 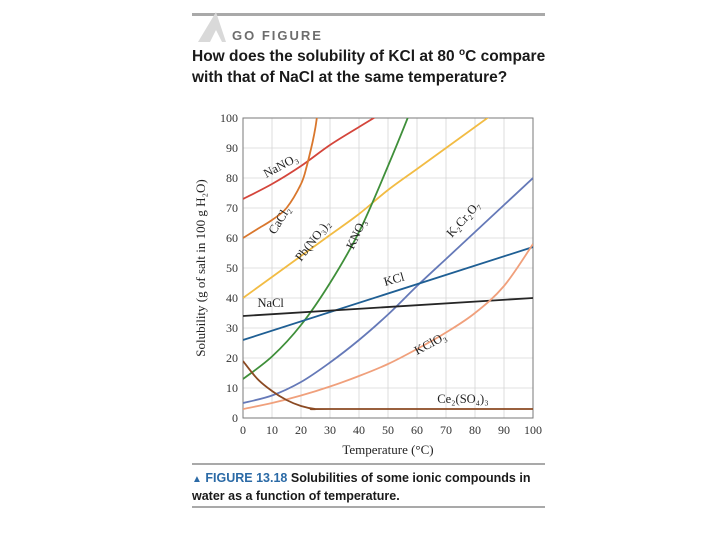 What do you see at coordinates (462, 52) in the screenshot?
I see `question-degree-sup: o` at bounding box center [462, 52].